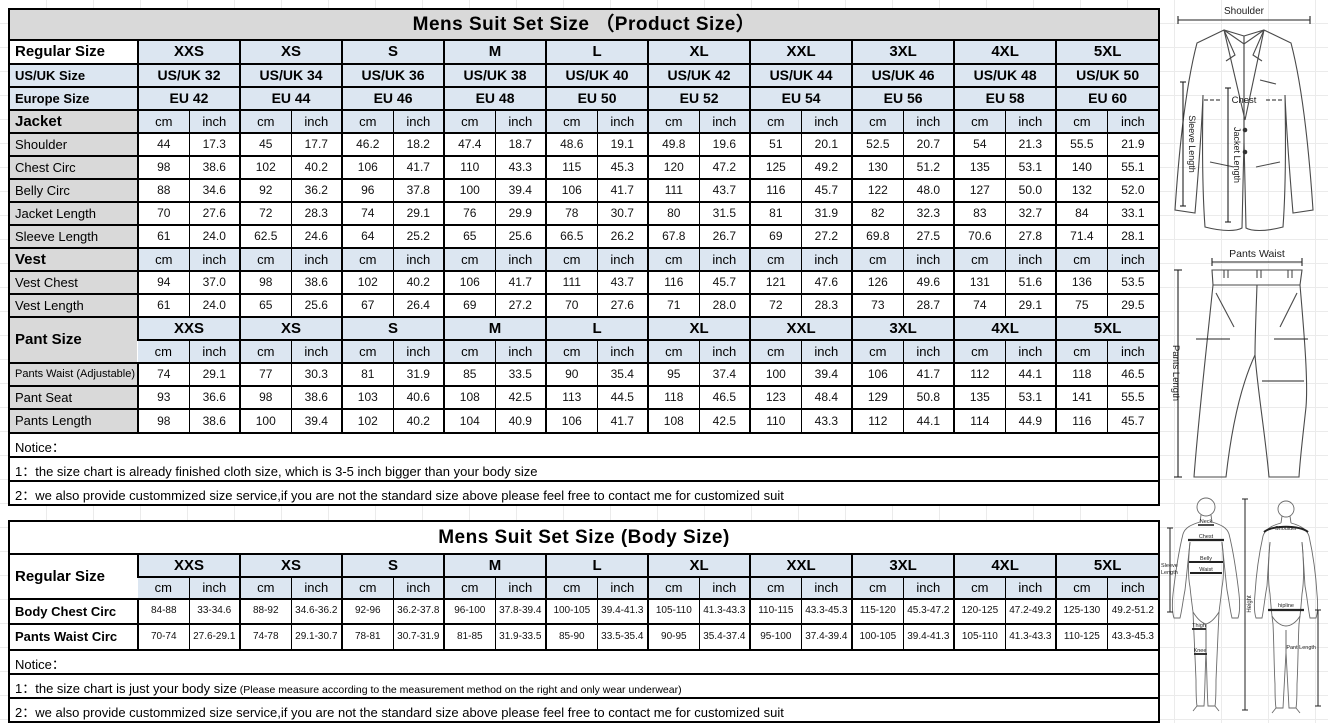  Describe the element at coordinates (1132, 305) in the screenshot. I see `data-cell-inch: 29.5` at that location.